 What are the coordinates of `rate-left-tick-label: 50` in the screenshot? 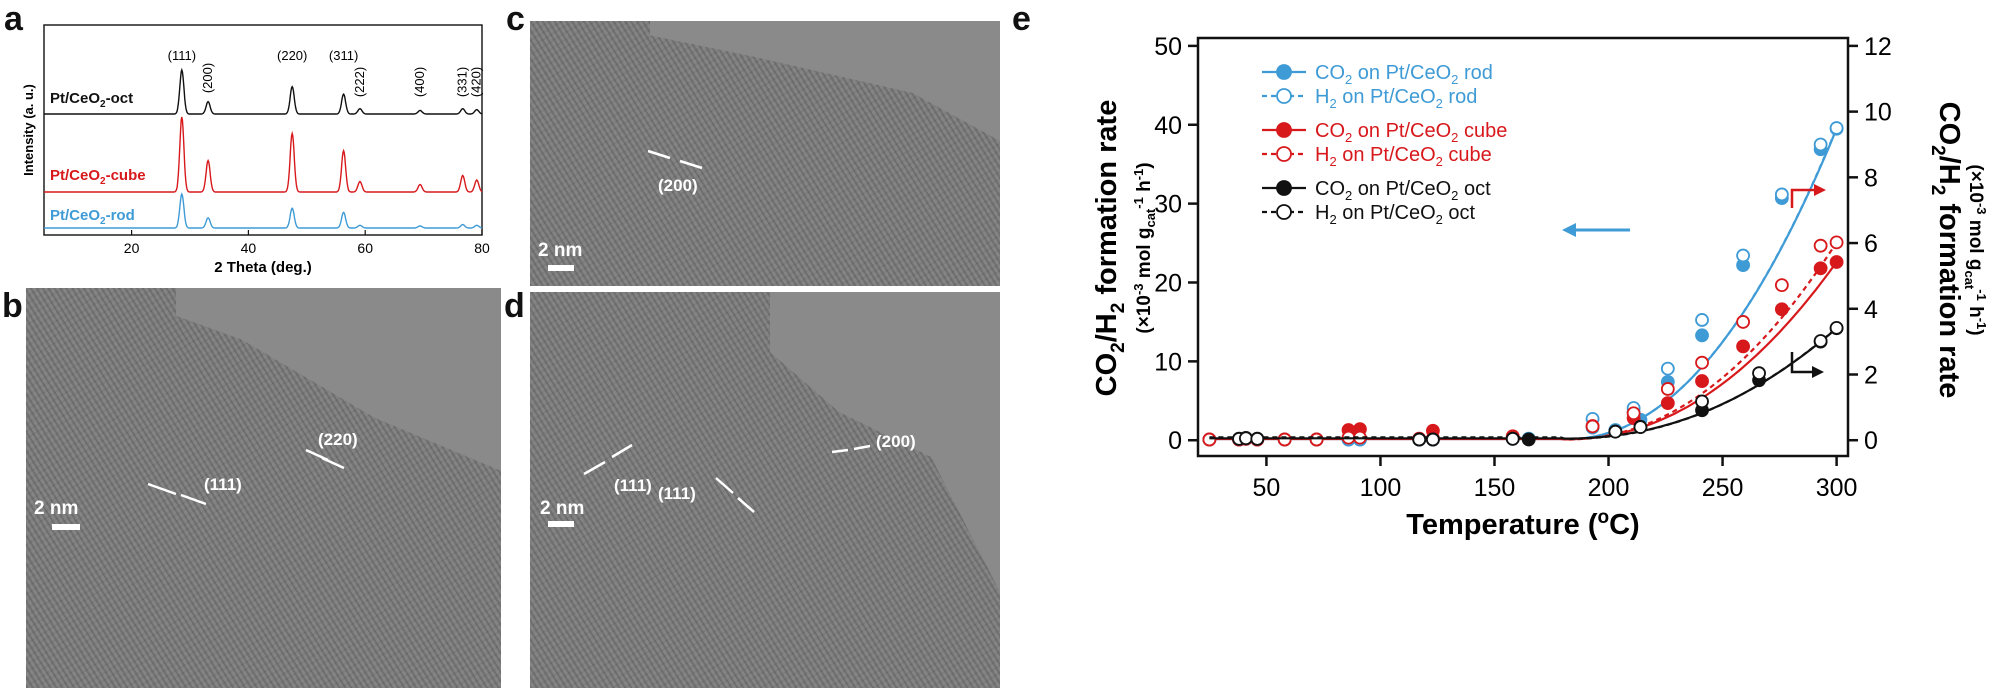 It's located at (1168, 47).